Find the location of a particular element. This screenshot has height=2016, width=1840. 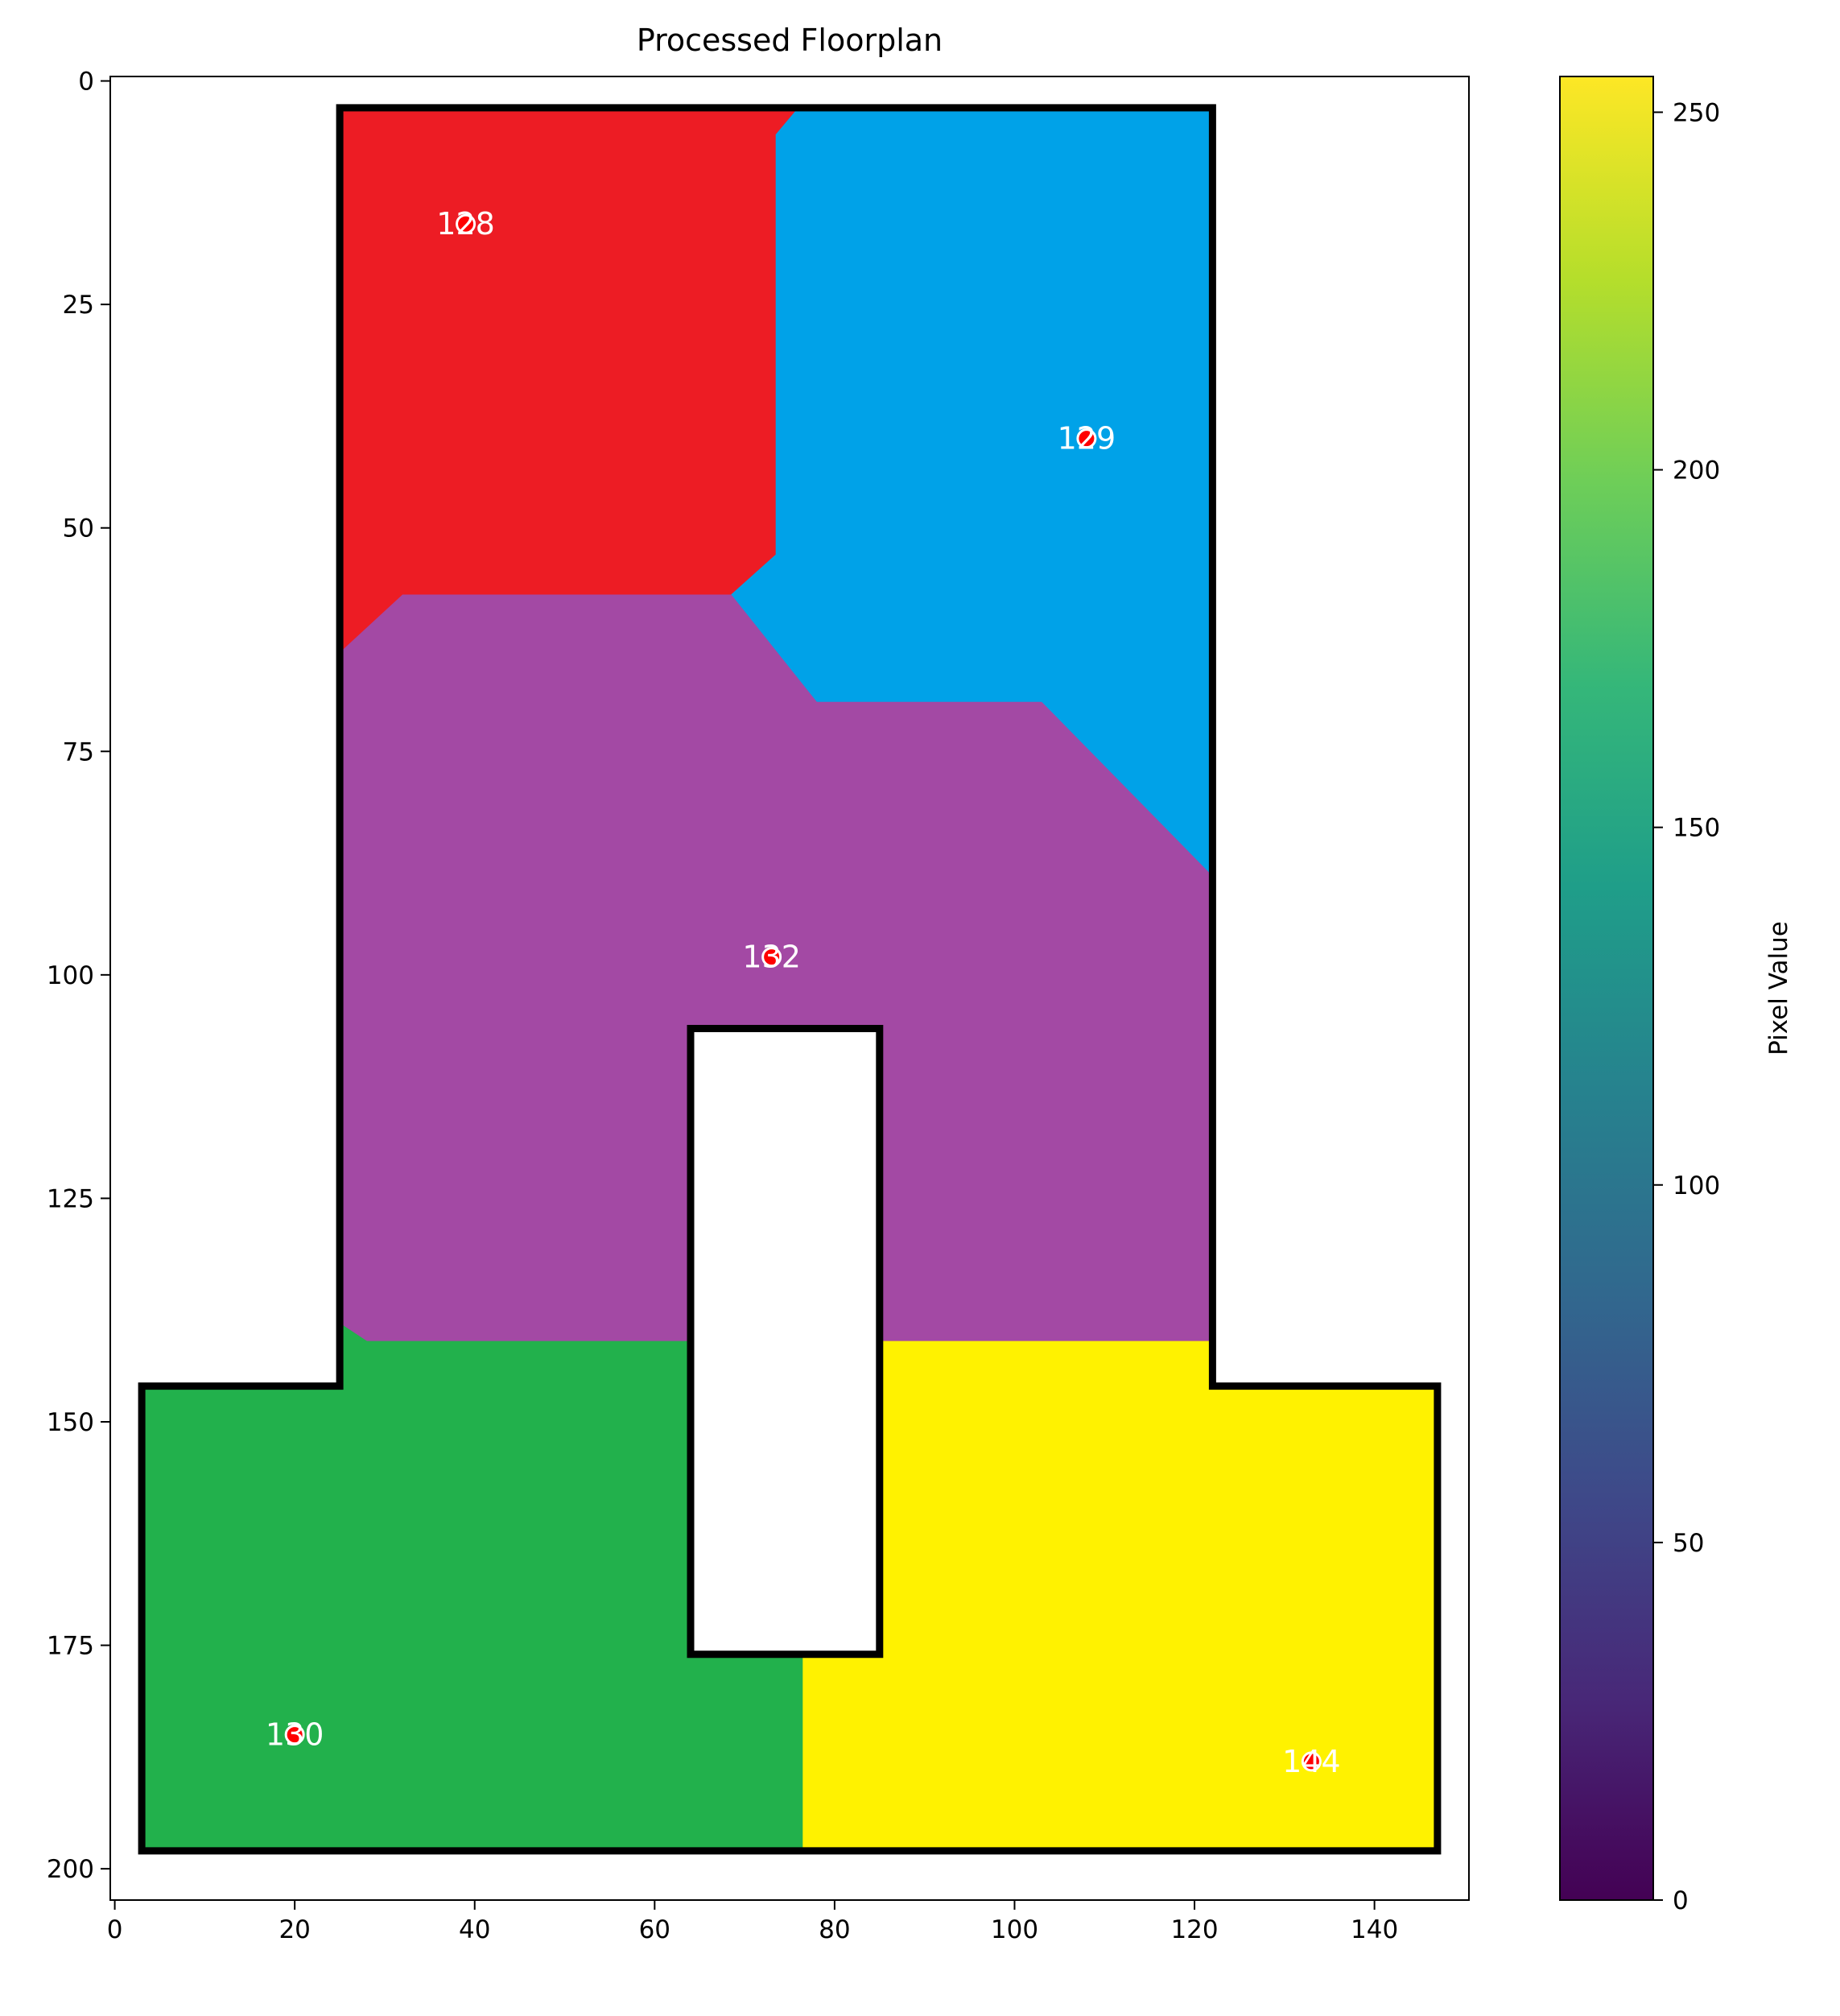

y-tick-label: 50 is located at coordinates (78, 528).